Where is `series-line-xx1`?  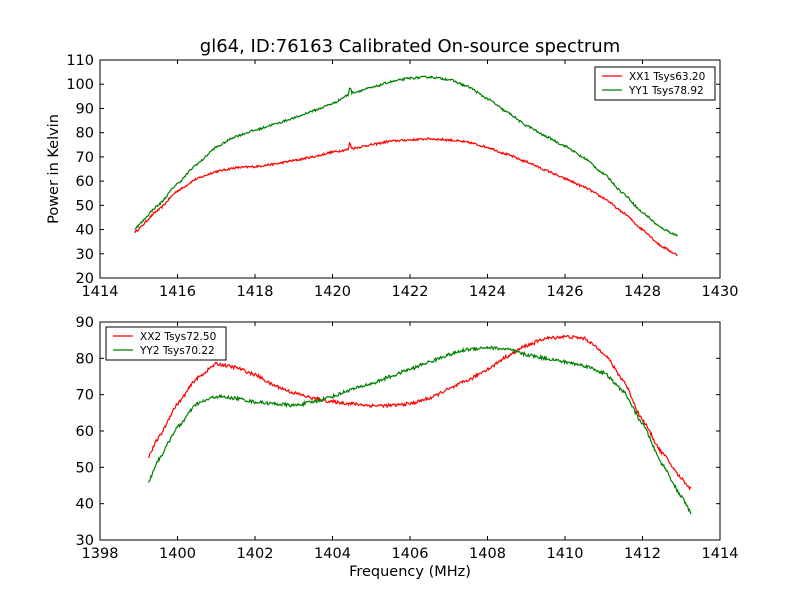 series-line-xx1 is located at coordinates (406, 197).